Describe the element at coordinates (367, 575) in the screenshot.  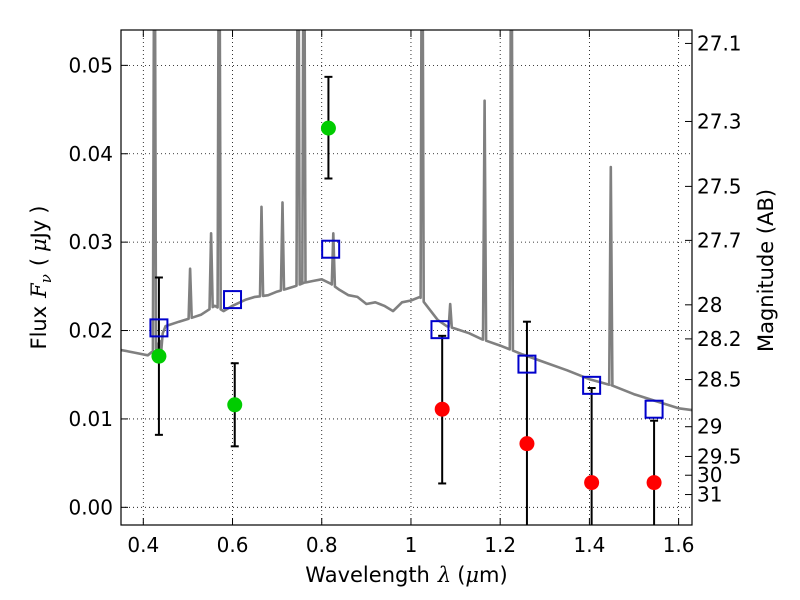
I see `x-label-prefix: Wavelength` at that location.